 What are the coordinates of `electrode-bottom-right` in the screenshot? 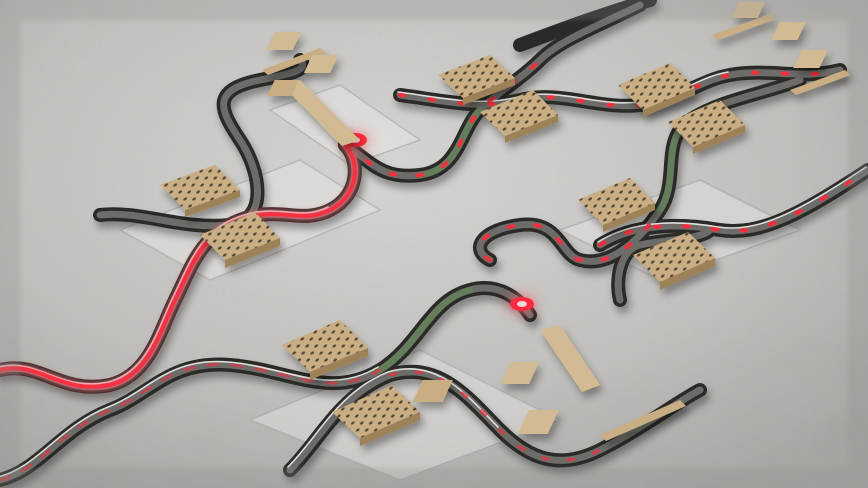 It's located at (593, 401).